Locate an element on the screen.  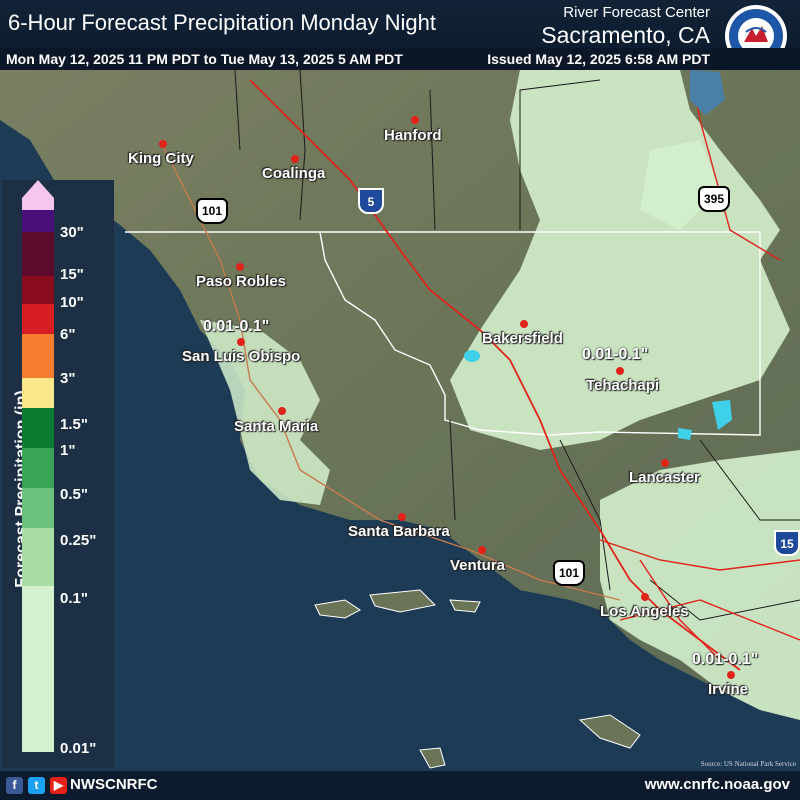
lake-dry is located at coordinates (685, 434).